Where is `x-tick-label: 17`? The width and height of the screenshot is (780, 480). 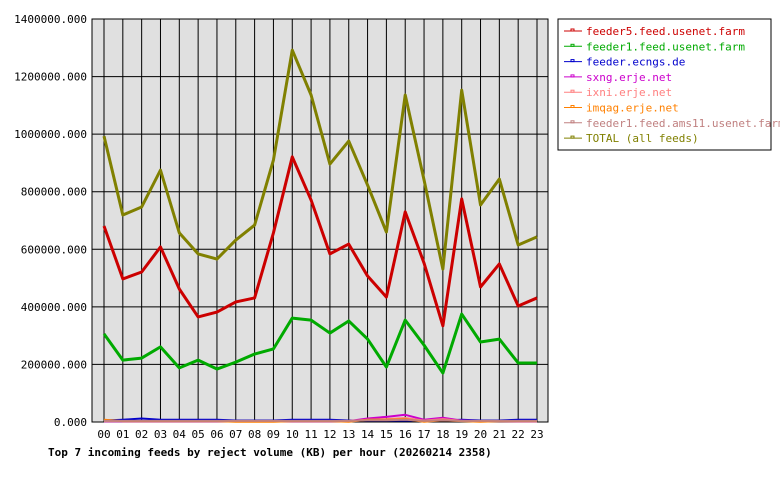 x-tick-label: 17 is located at coordinates (423, 434).